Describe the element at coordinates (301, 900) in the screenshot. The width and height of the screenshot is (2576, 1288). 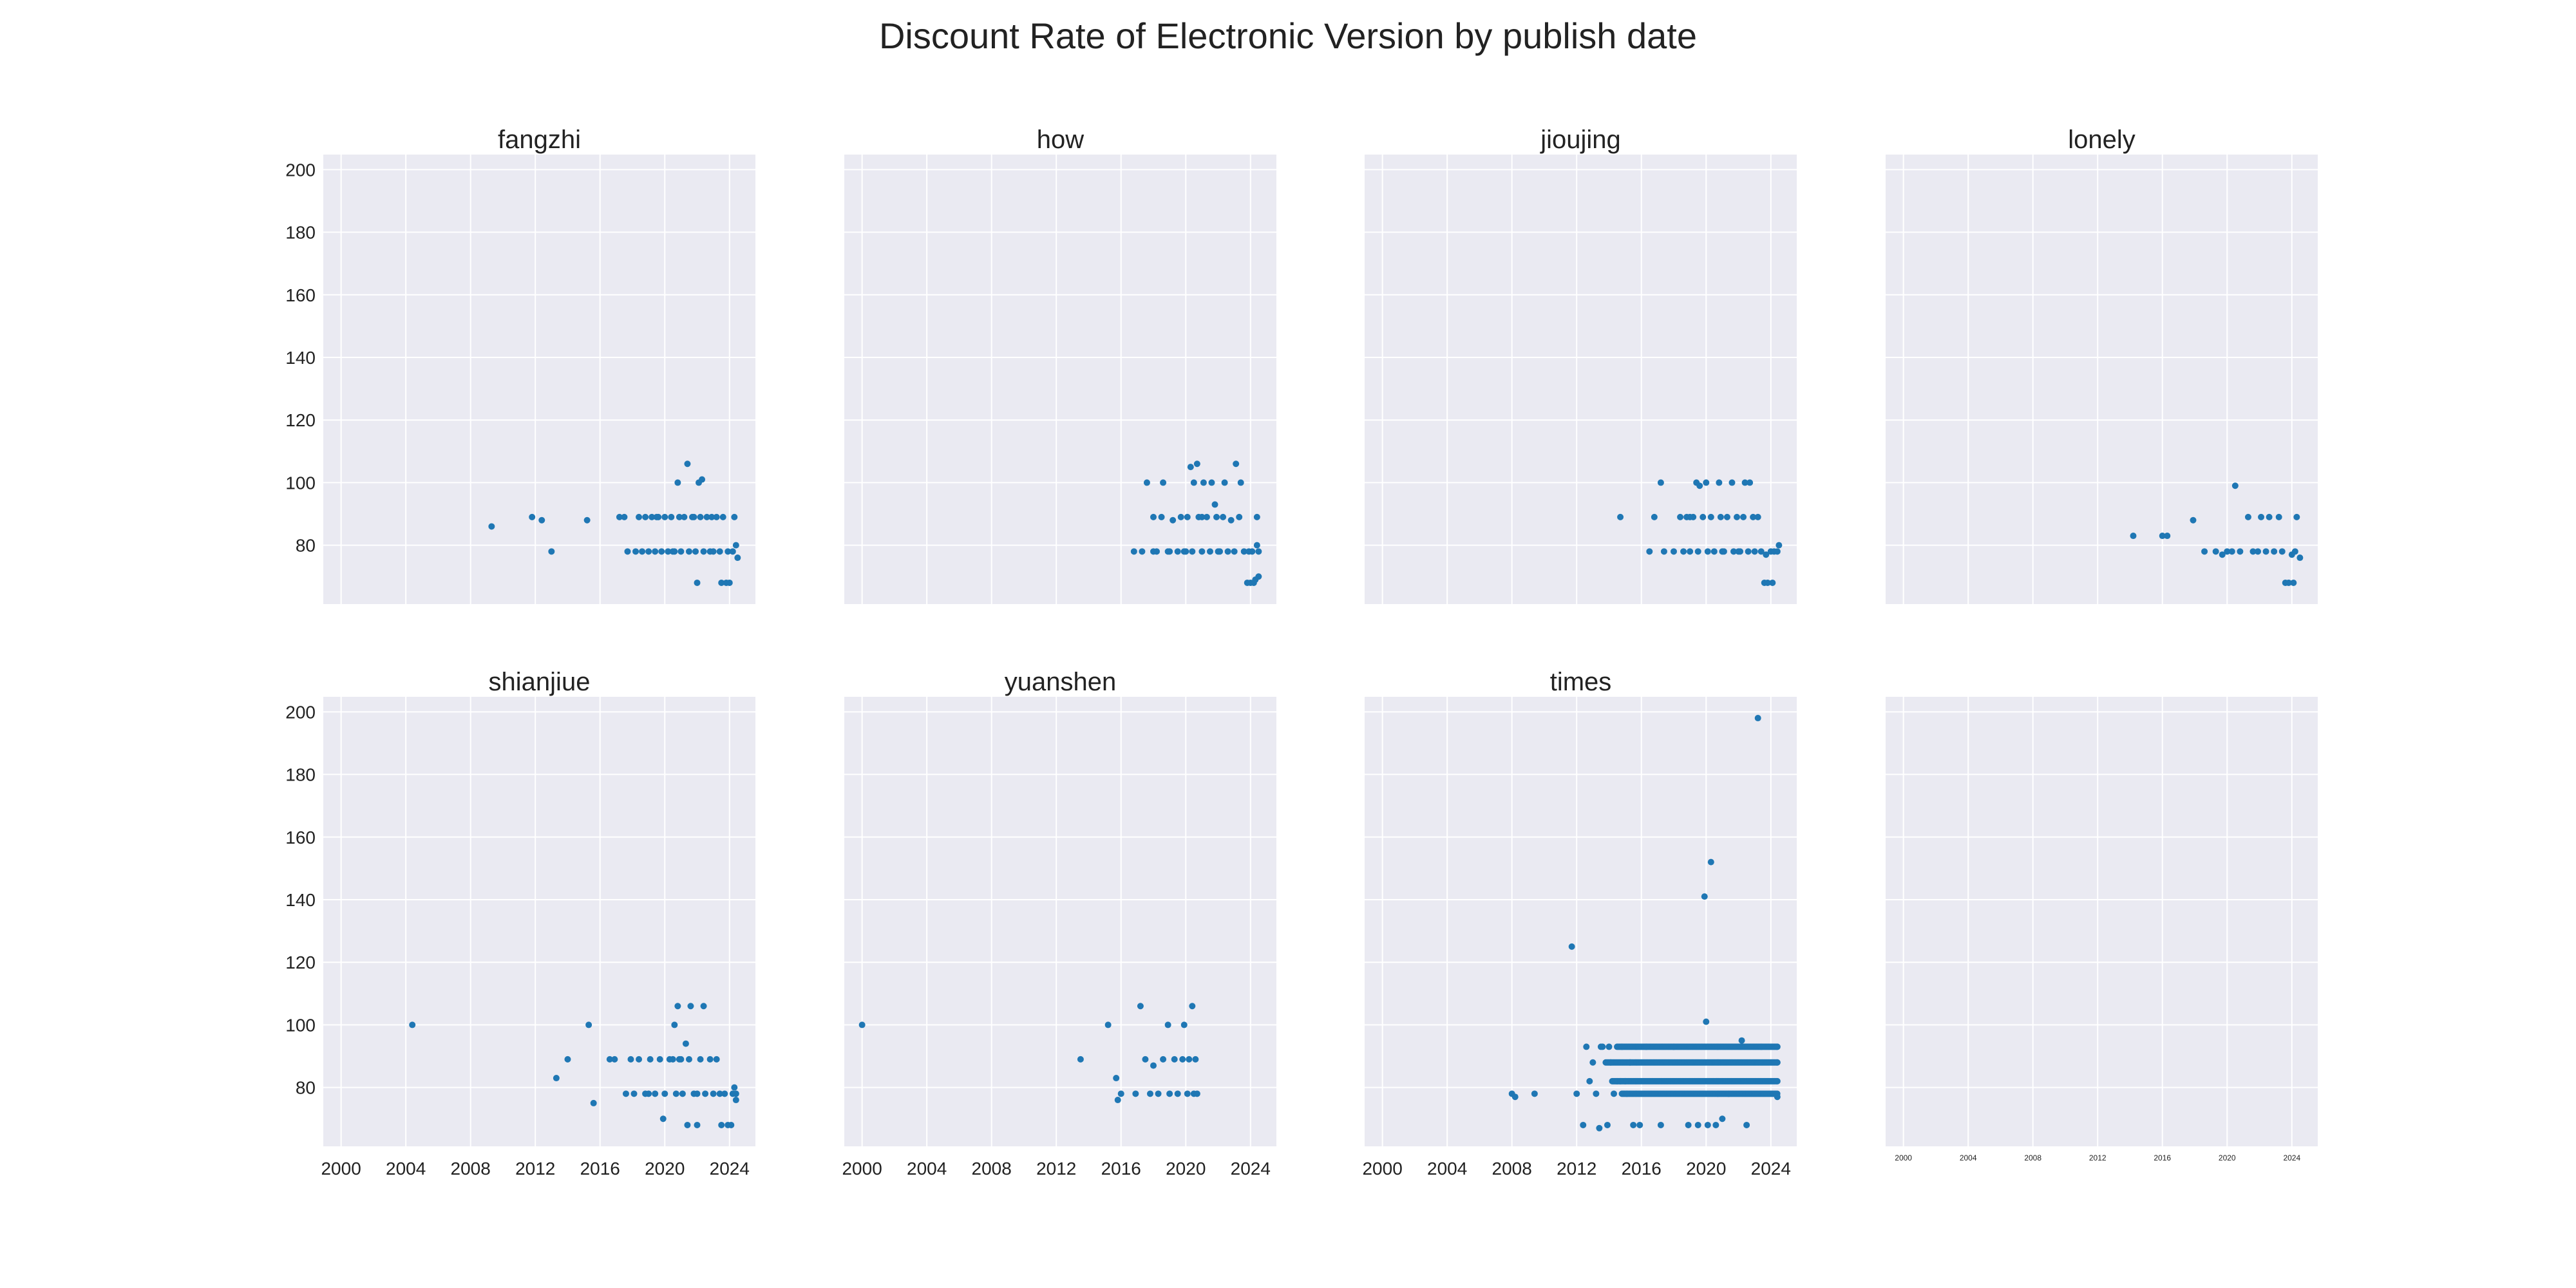
I see `y-tick-label: 140` at that location.